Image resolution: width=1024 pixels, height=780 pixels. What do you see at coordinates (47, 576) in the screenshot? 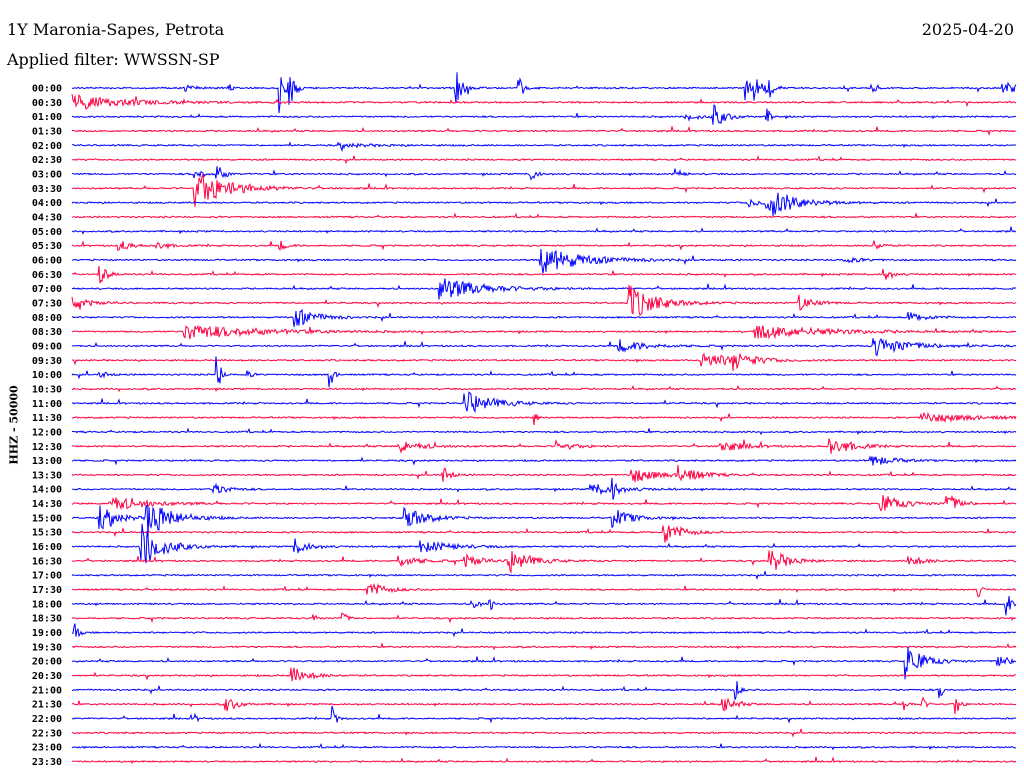
I see `row-time-label: 17:00` at bounding box center [47, 576].